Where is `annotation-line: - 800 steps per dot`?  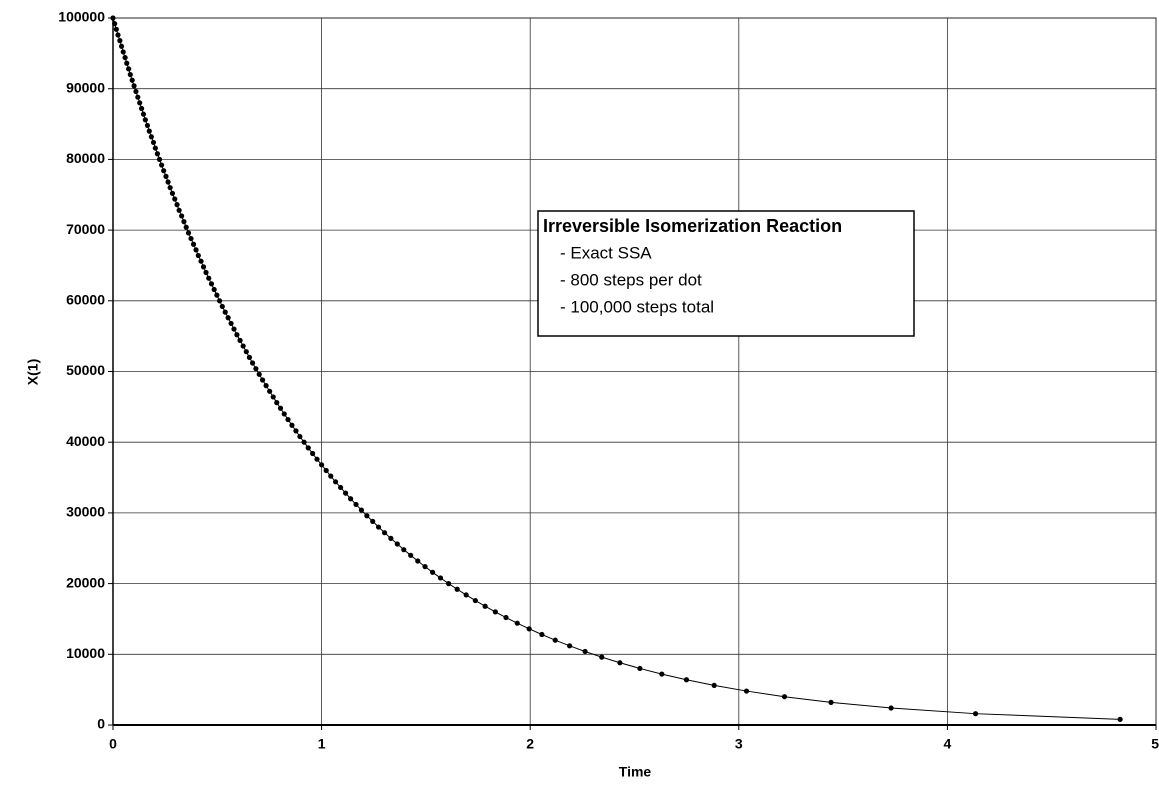 annotation-line: - 800 steps per dot is located at coordinates (631, 279).